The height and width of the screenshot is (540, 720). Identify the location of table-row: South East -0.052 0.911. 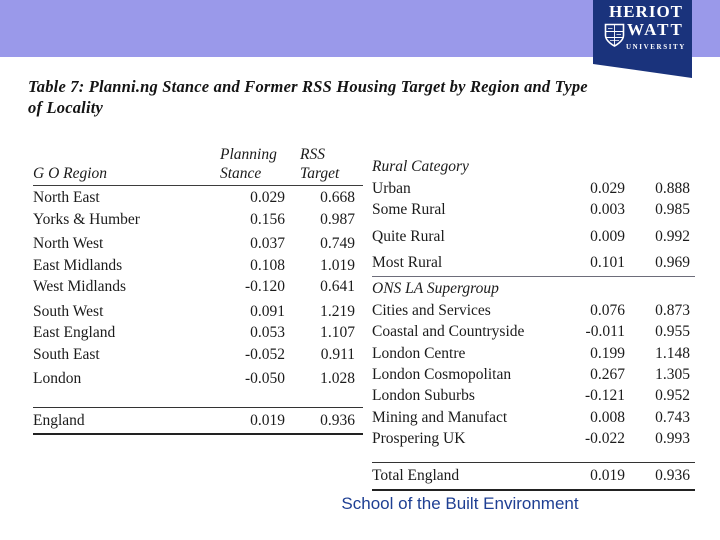
(198, 355).